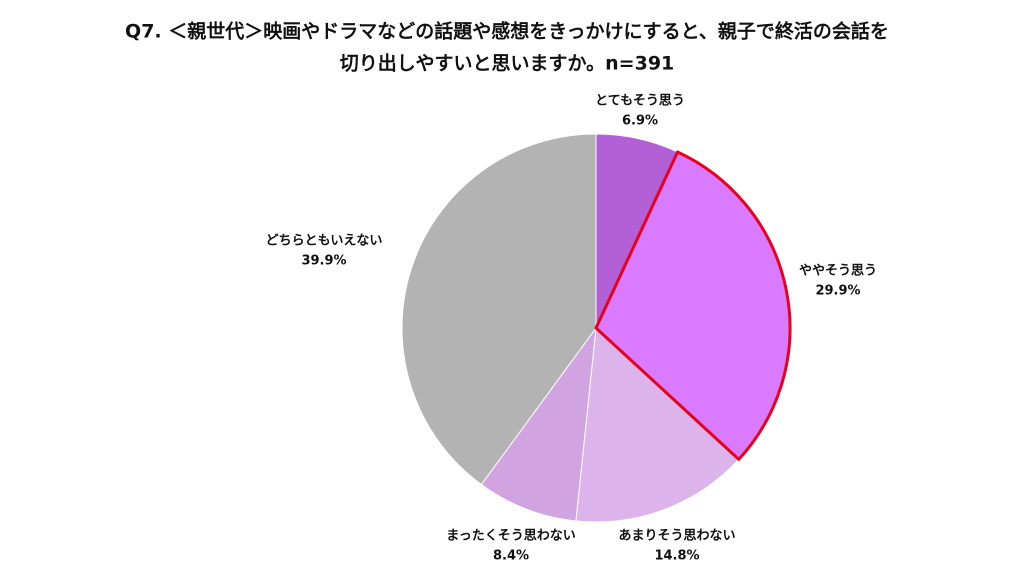 The image size is (1014, 570). What do you see at coordinates (507, 63) in the screenshot?
I see `chart-title: 切り出しやすいと思いますか。n=391` at bounding box center [507, 63].